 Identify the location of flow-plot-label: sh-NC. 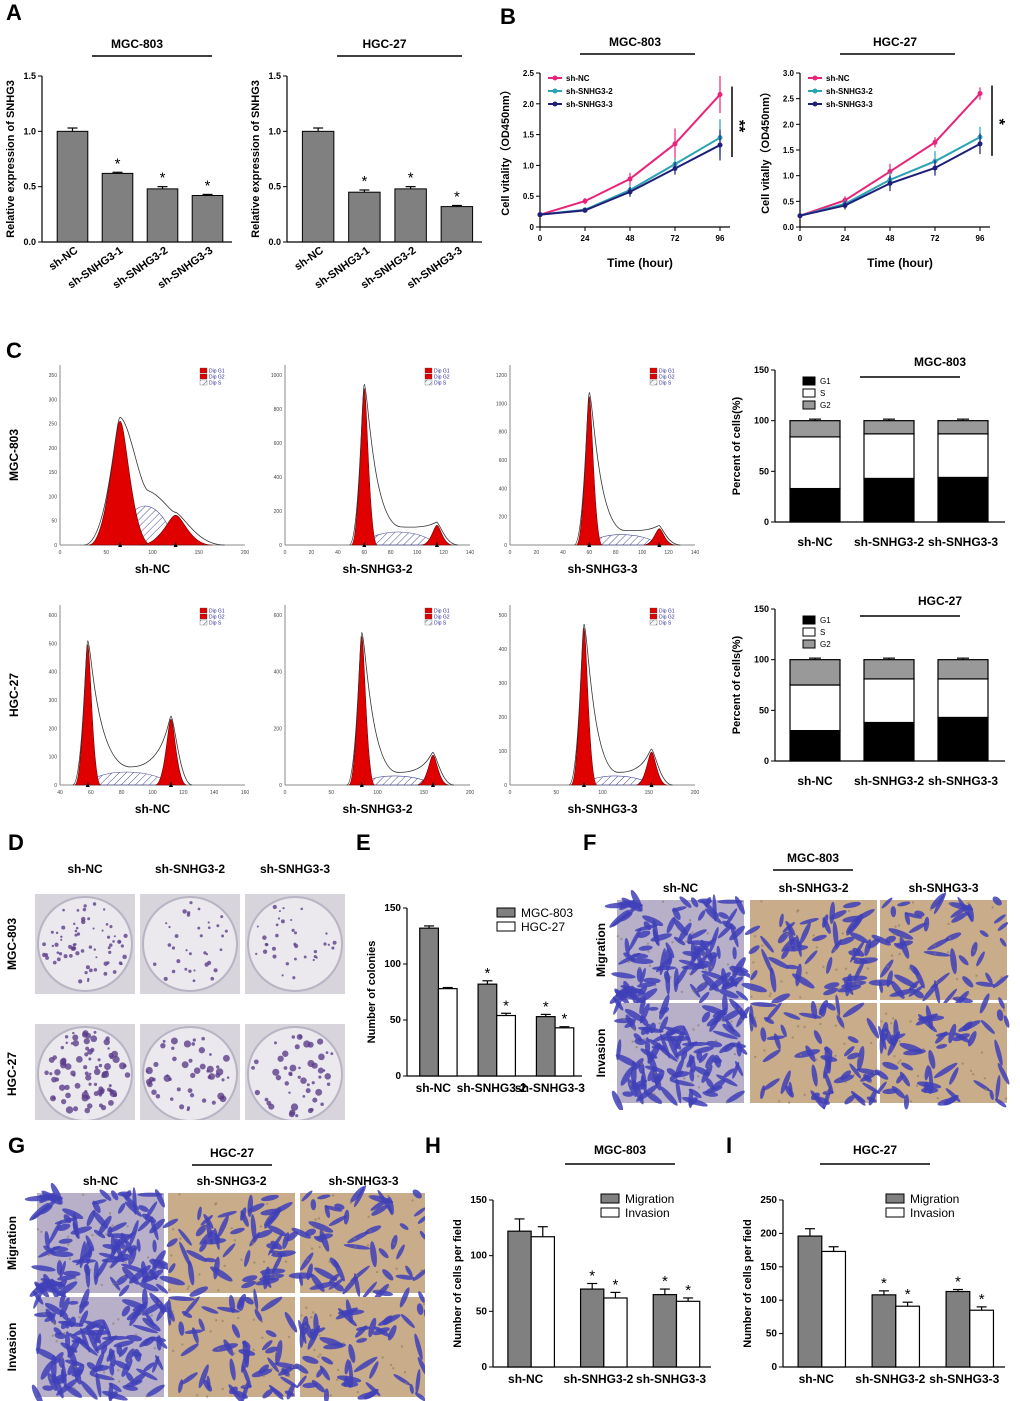
(153, 569).